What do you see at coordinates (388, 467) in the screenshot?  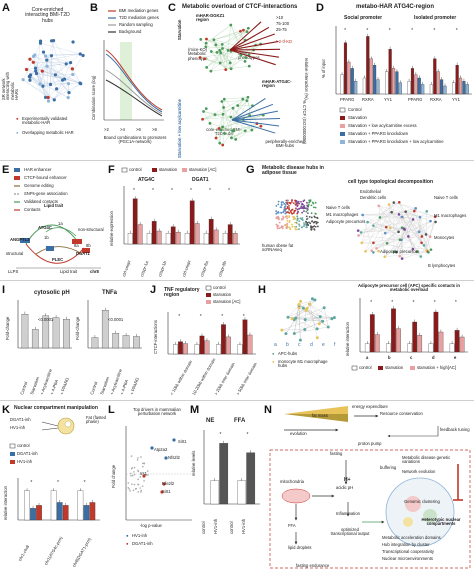 I see `buffering-label: buffering` at bounding box center [388, 467].